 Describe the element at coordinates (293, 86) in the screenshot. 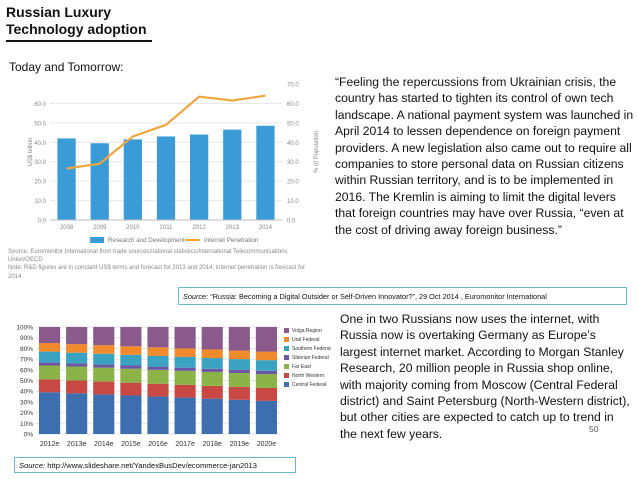

I see `y-right-tick-label: 70.0` at that location.